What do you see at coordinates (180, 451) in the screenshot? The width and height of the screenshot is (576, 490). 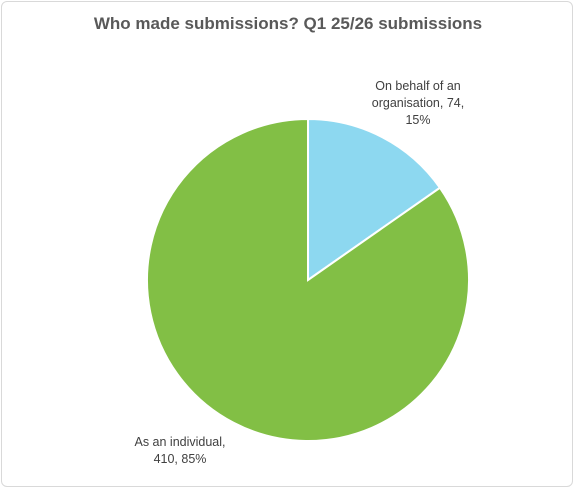 I see `data-label-individual: As an individual, 410, 85%` at bounding box center [180, 451].